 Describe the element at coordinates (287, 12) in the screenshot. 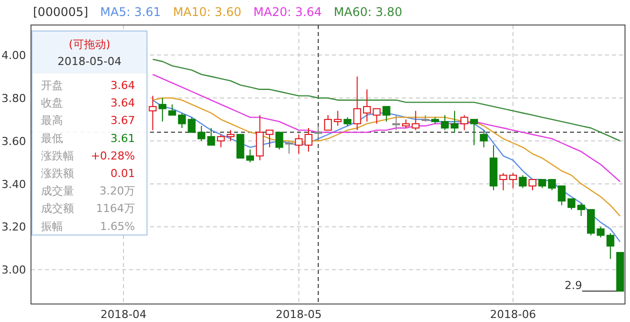

I see `text: MA20: 3.64` at that location.